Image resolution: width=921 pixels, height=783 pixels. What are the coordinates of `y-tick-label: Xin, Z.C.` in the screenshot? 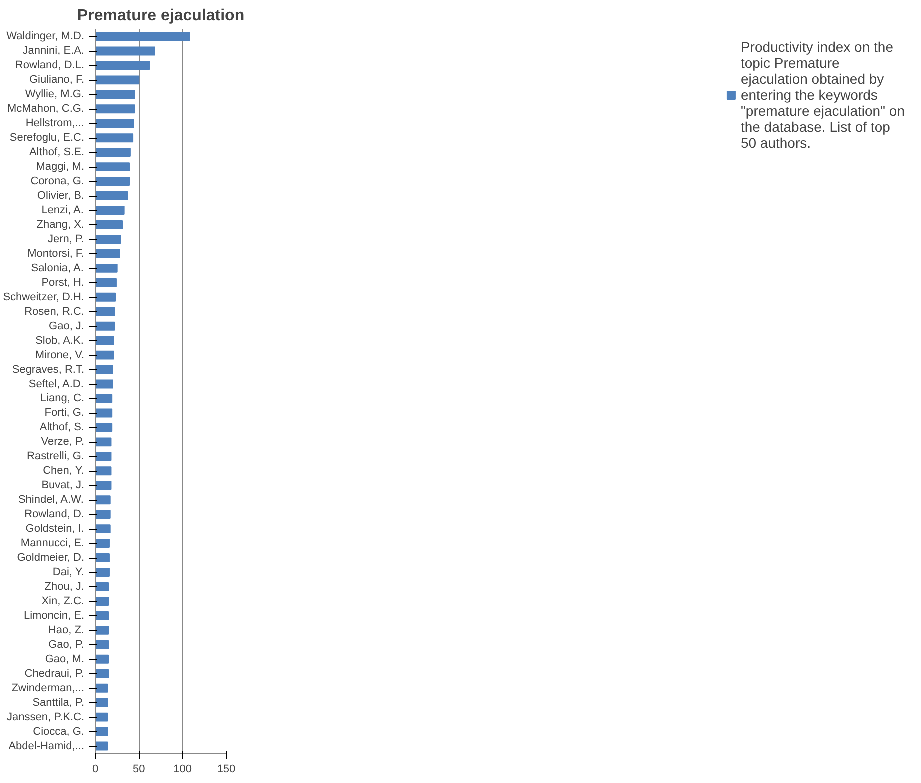 It's located at (63, 601).